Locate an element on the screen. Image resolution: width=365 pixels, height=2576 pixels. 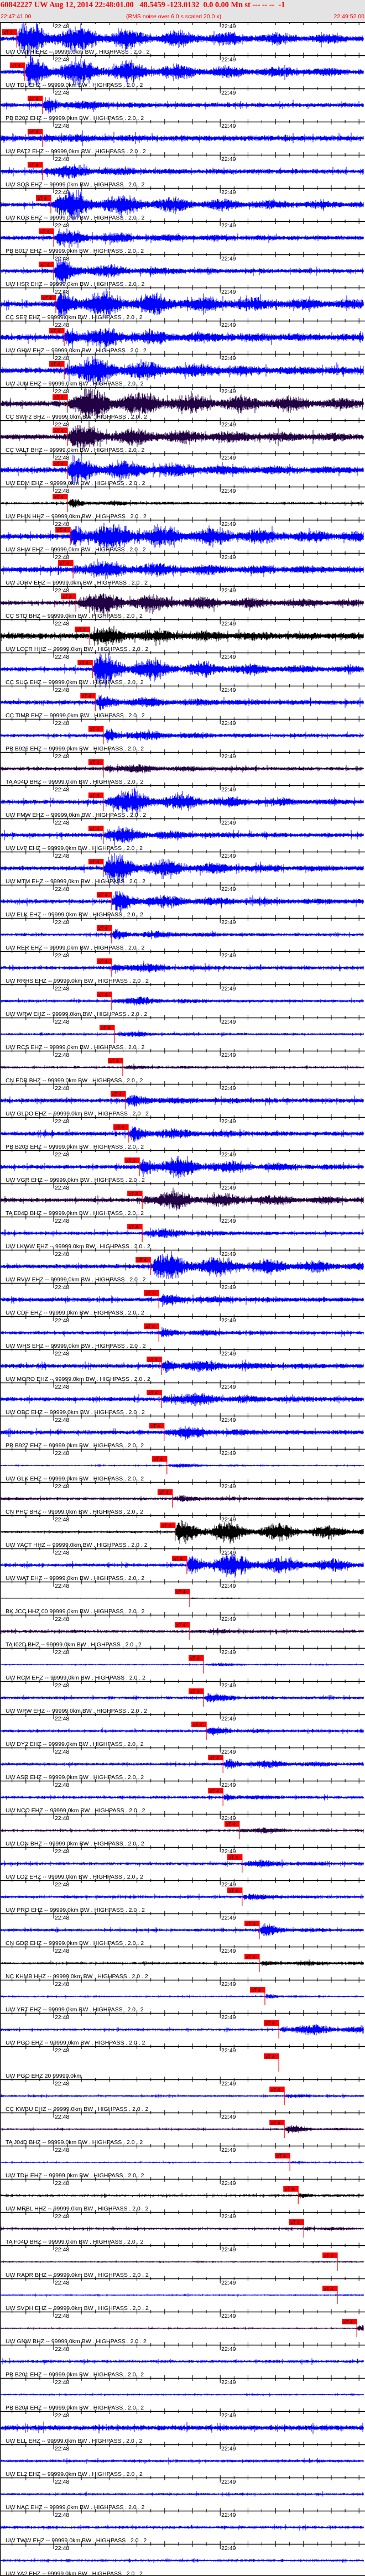
trace: 22:48 22:49 xT 4 UW PGO EHZ 20 99999.0km is located at coordinates (182, 2061).